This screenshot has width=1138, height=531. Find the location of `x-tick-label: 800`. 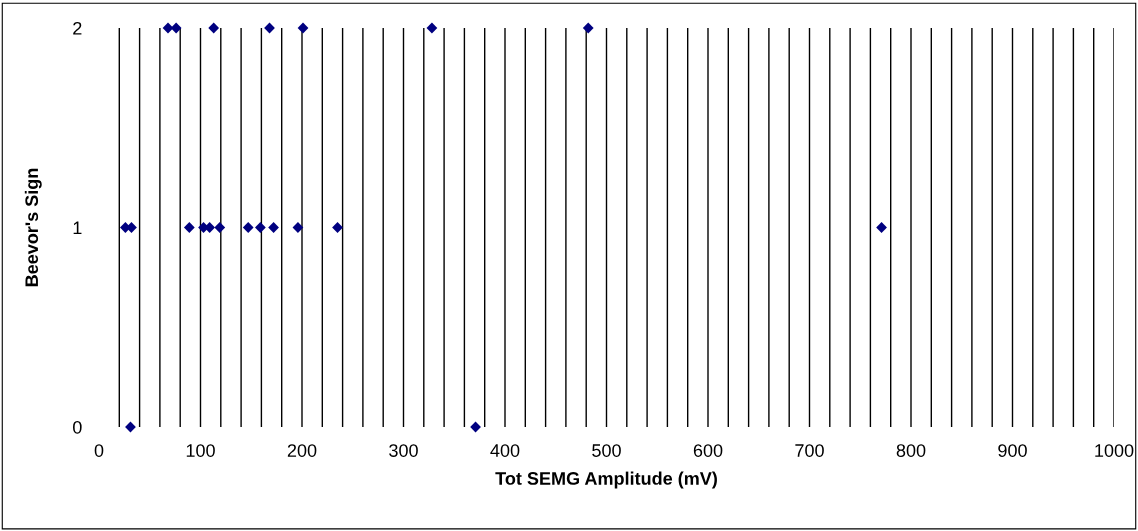

x-tick-label: 800 is located at coordinates (911, 450).